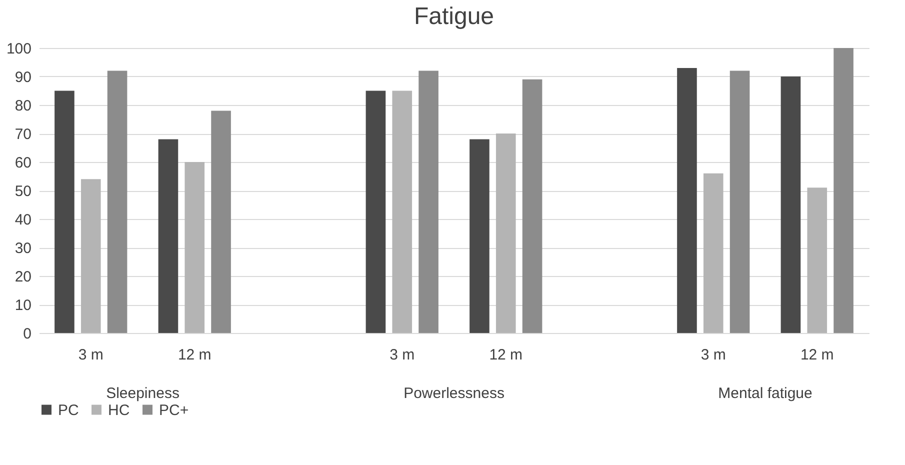 The image size is (905, 465). I want to click on y-tick-label: 60, so click(23, 163).